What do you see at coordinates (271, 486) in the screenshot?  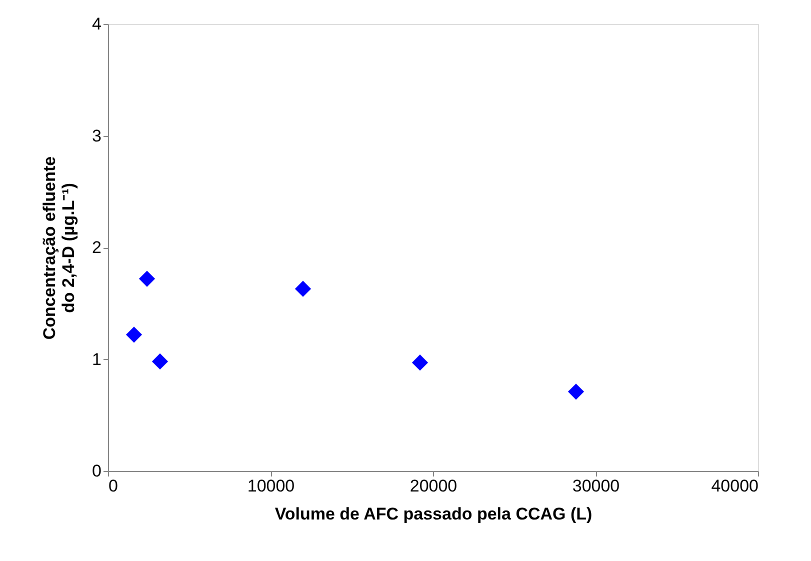 I see `x-tick-label: 10000` at bounding box center [271, 486].